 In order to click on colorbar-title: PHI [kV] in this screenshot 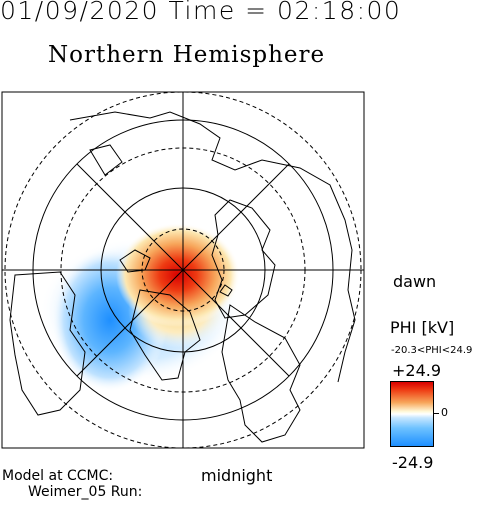, I will do `click(422, 327)`.